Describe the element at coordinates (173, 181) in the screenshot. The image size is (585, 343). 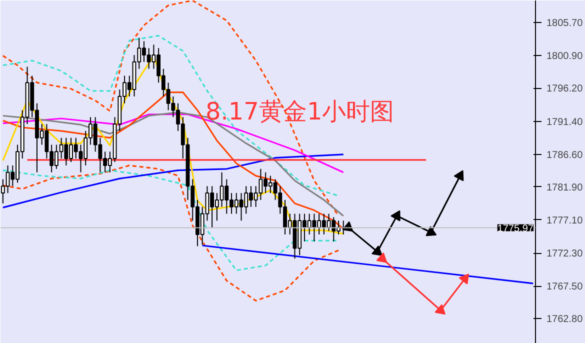
I see `line-series` at that location.